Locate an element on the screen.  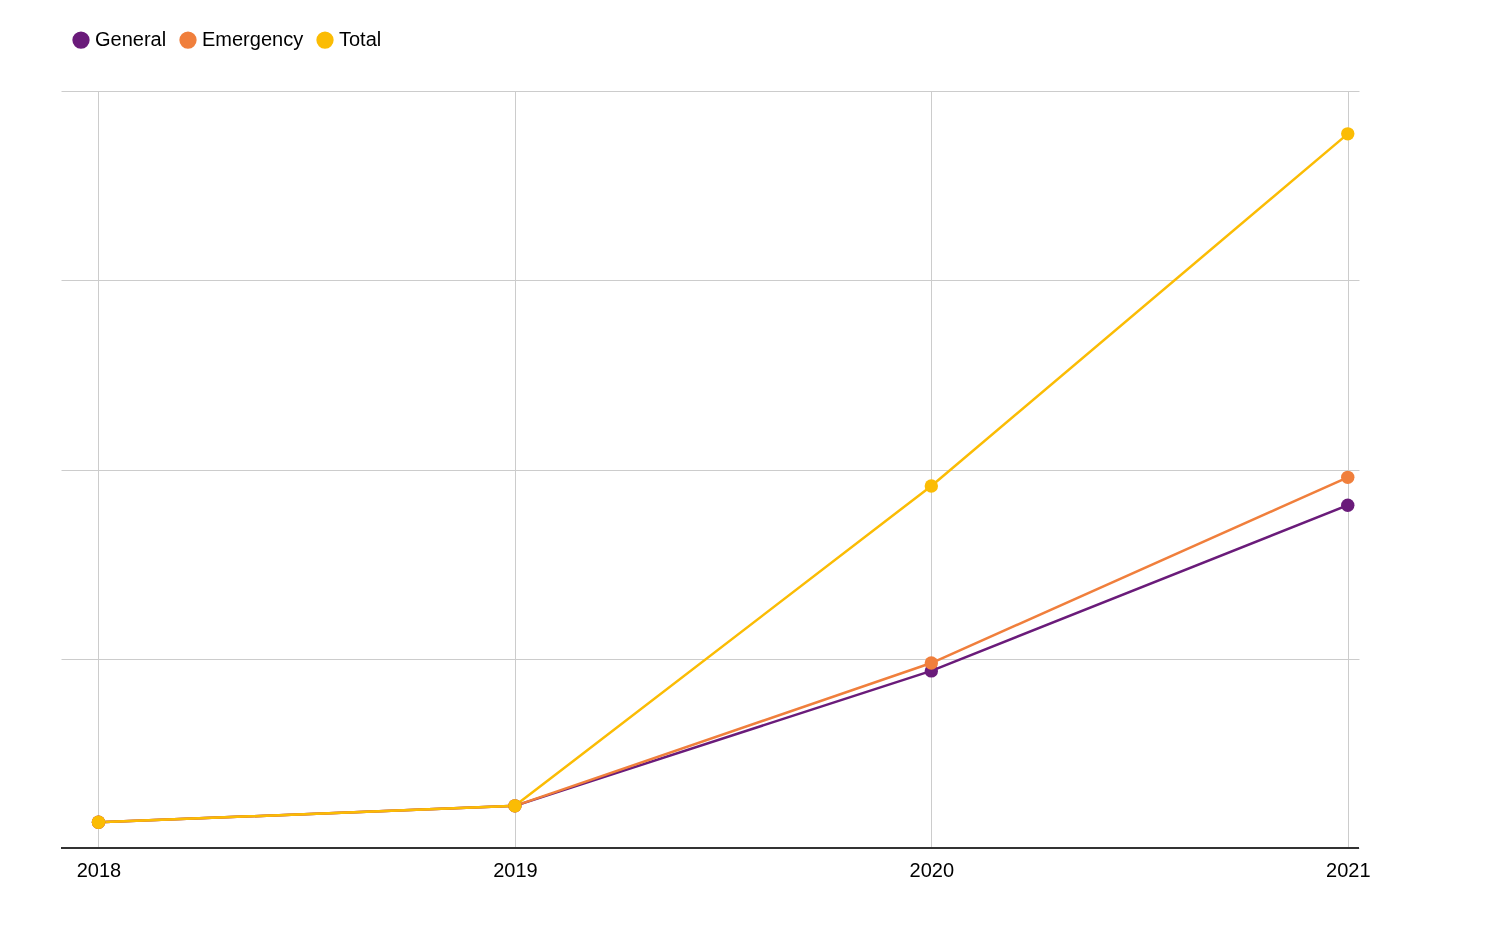
x-tick-label: 2018 is located at coordinates (99, 869).